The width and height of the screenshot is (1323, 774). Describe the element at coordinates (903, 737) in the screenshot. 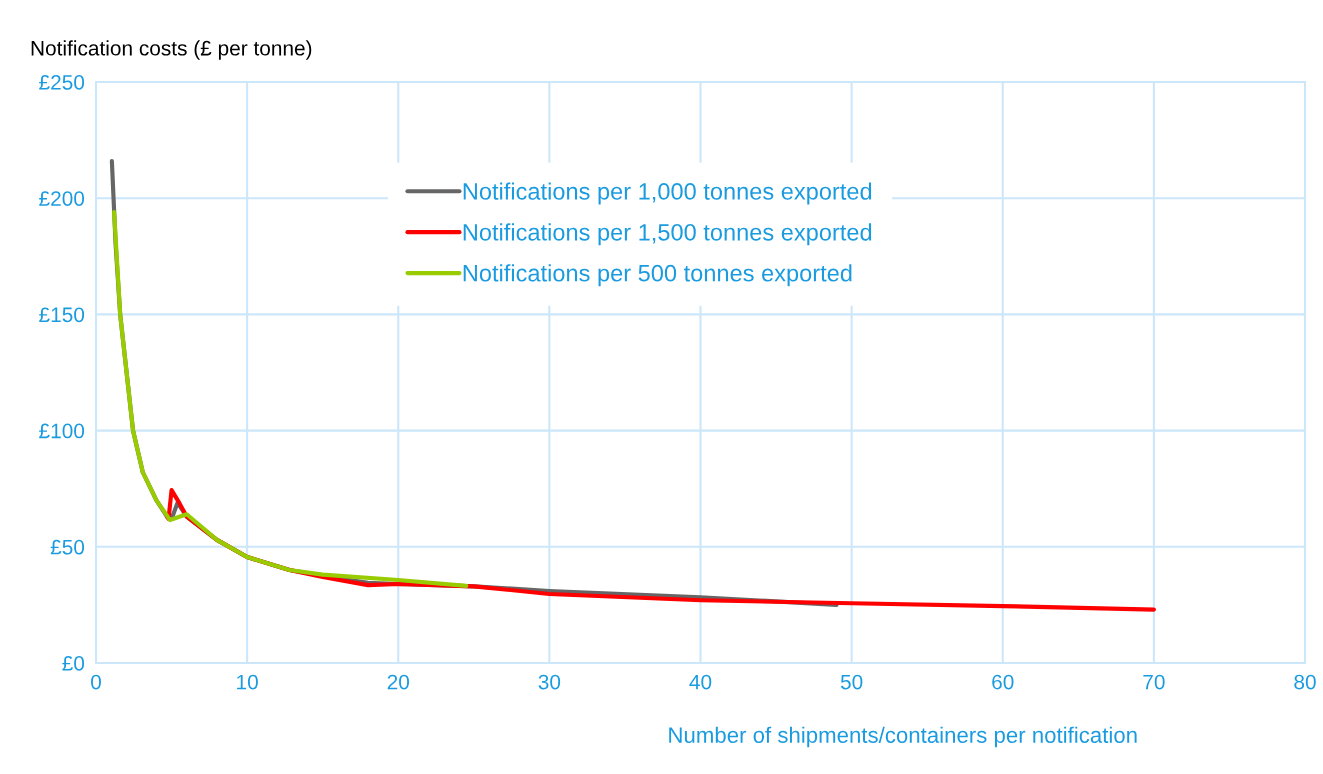

I see `x-axis-title: Number of shipments/containers per notification` at that location.